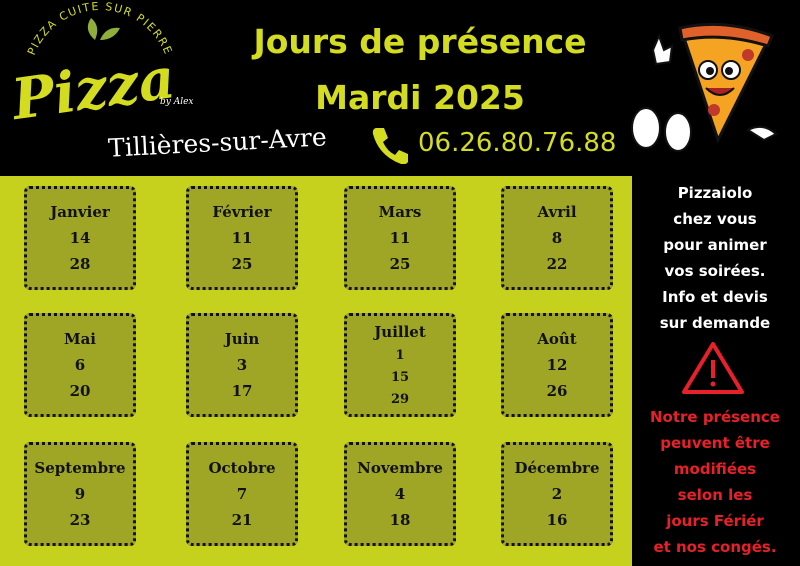 Image resolution: width=800 pixels, height=566 pixels. I want to click on month-box: Août 12 26, so click(557, 365).